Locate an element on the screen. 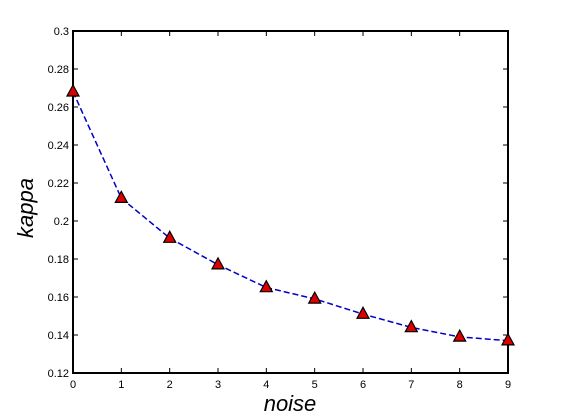 The height and width of the screenshot is (420, 561). y-tick-label: 0.18 is located at coordinates (58, 260).